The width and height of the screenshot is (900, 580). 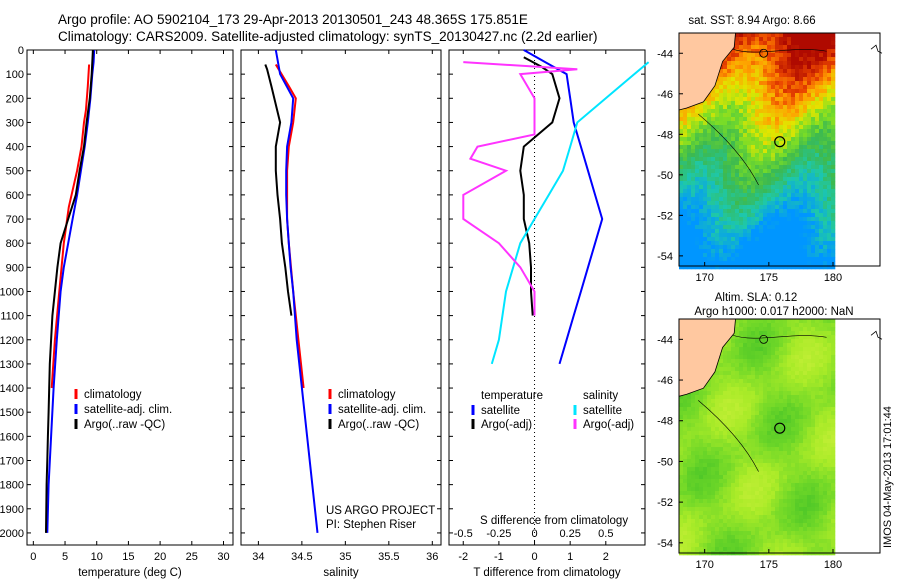 I want to click on salinity-satellite-adj-clim--line, so click(x=296, y=291).